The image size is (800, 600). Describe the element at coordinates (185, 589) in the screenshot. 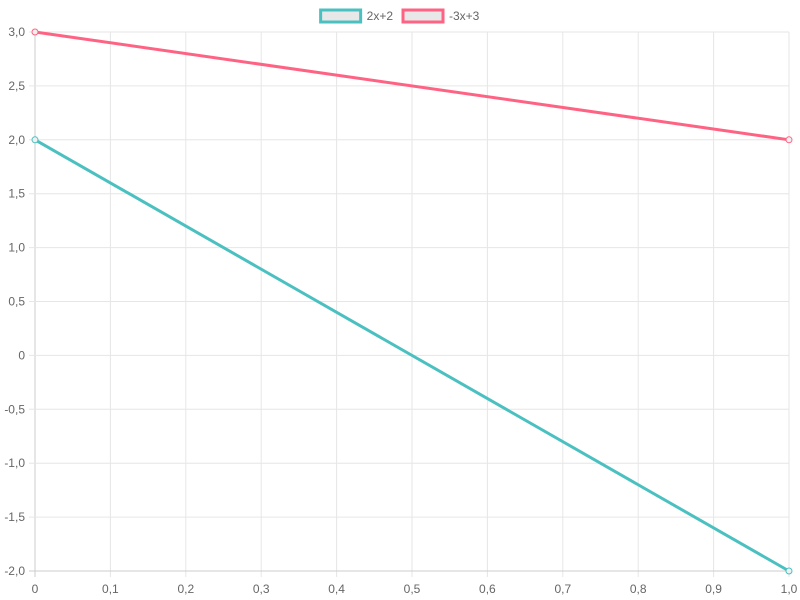

I see `x-tick-label: 0,2` at that location.